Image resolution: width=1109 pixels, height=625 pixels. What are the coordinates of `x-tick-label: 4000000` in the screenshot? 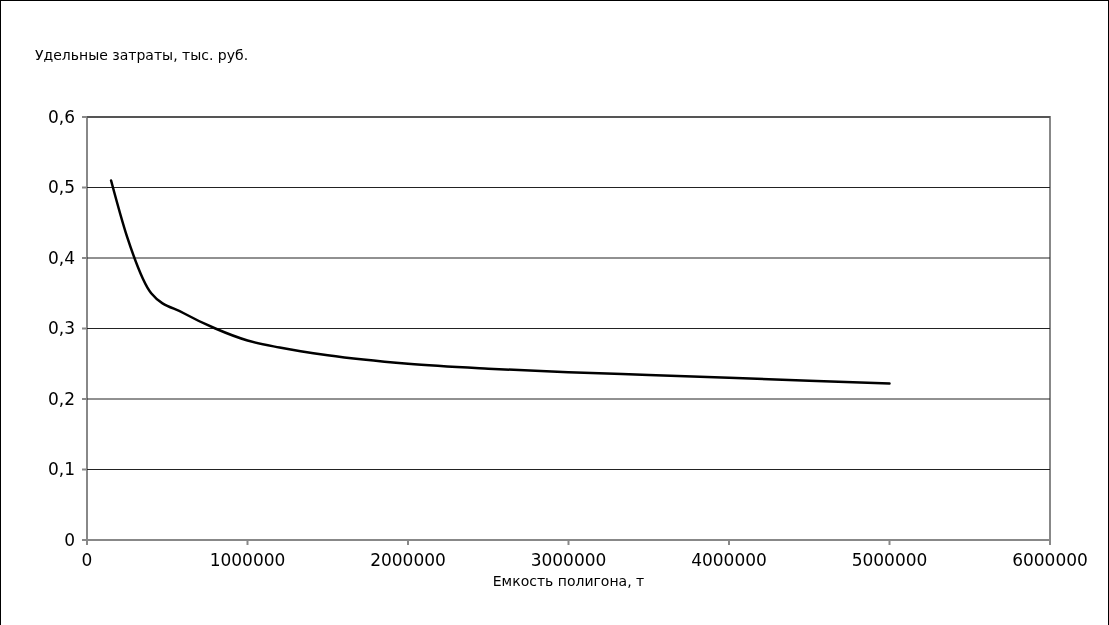 It's located at (729, 560).